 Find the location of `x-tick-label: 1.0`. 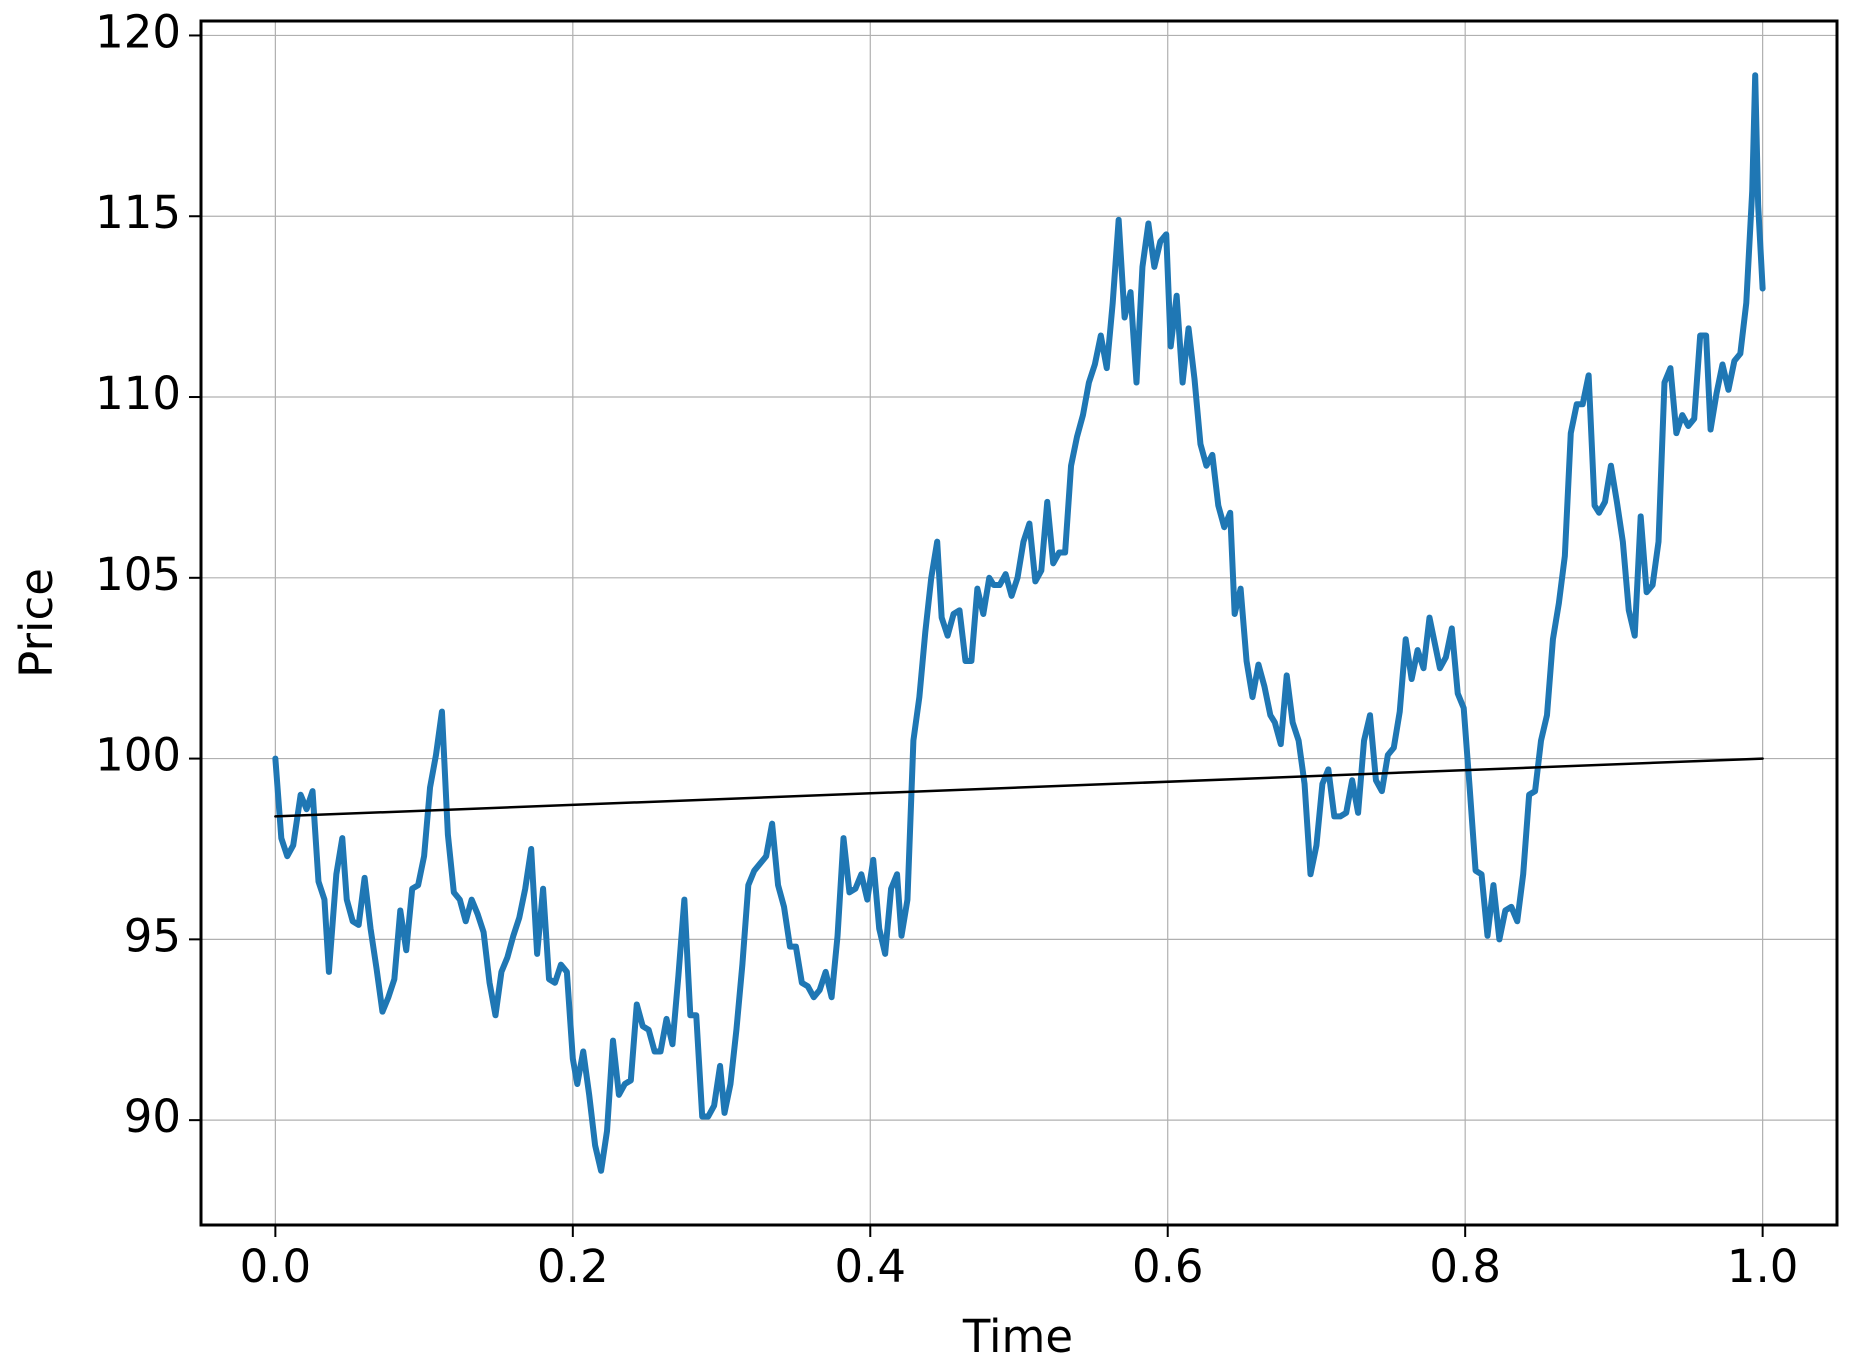

x-tick-label: 1.0 is located at coordinates (1763, 1266).